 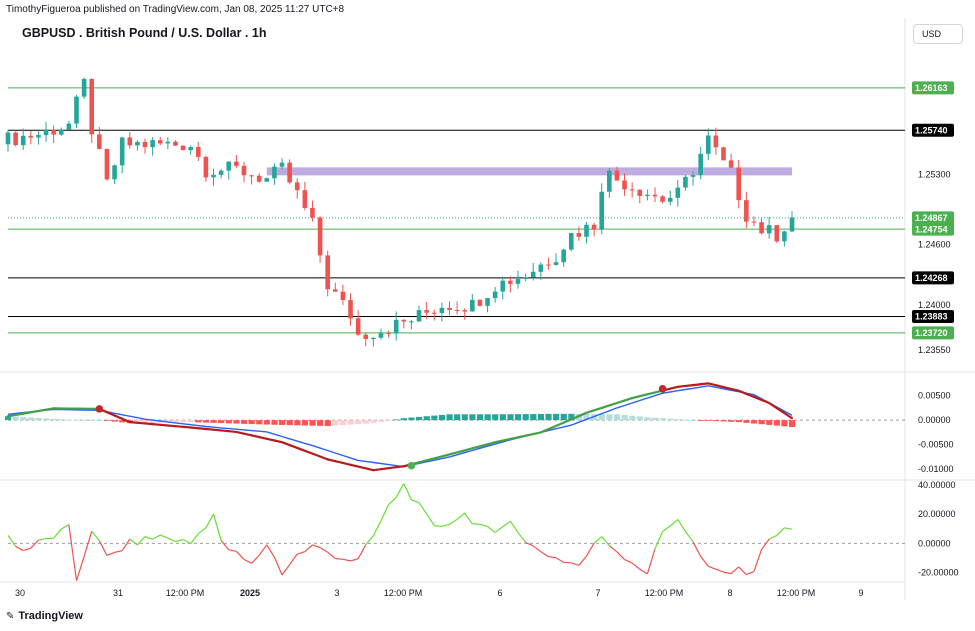 I want to click on macd-line, so click(x=400, y=427).